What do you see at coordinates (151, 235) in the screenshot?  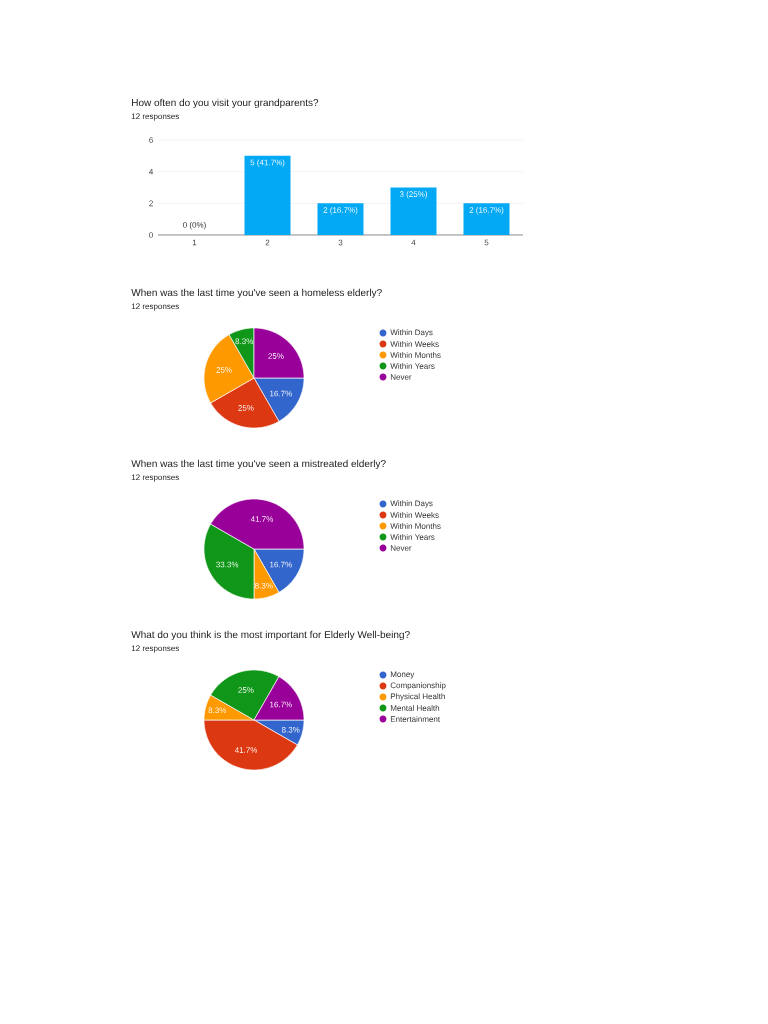 I see `y-tick-label: 0` at bounding box center [151, 235].